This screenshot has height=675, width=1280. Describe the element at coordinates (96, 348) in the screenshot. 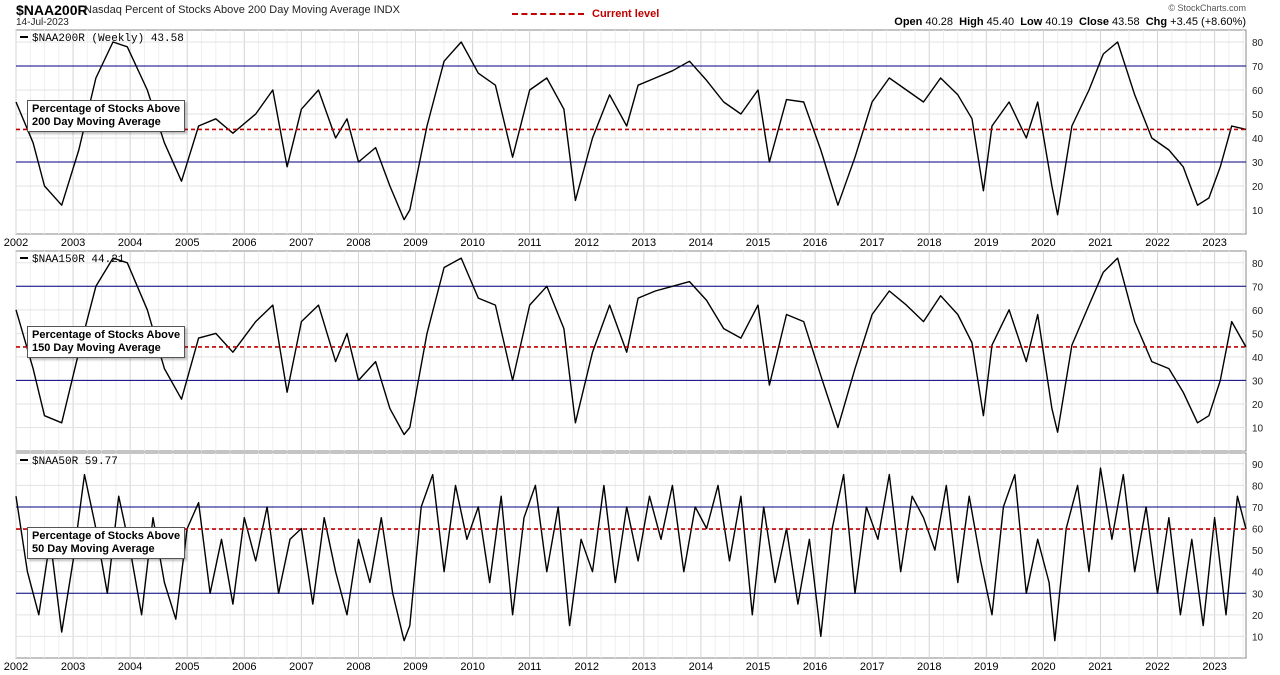

I see `annotation-line: 150 Day Moving Average` at that location.